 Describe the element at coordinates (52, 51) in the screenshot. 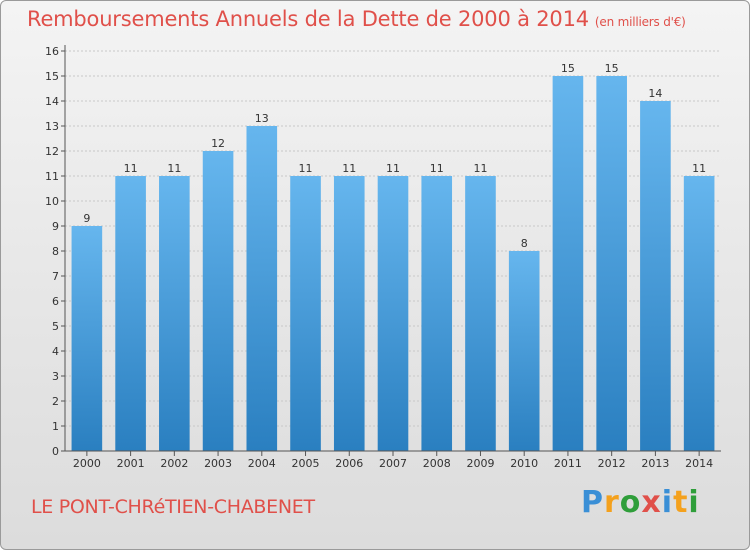

I see `y-tick-label: 16` at that location.